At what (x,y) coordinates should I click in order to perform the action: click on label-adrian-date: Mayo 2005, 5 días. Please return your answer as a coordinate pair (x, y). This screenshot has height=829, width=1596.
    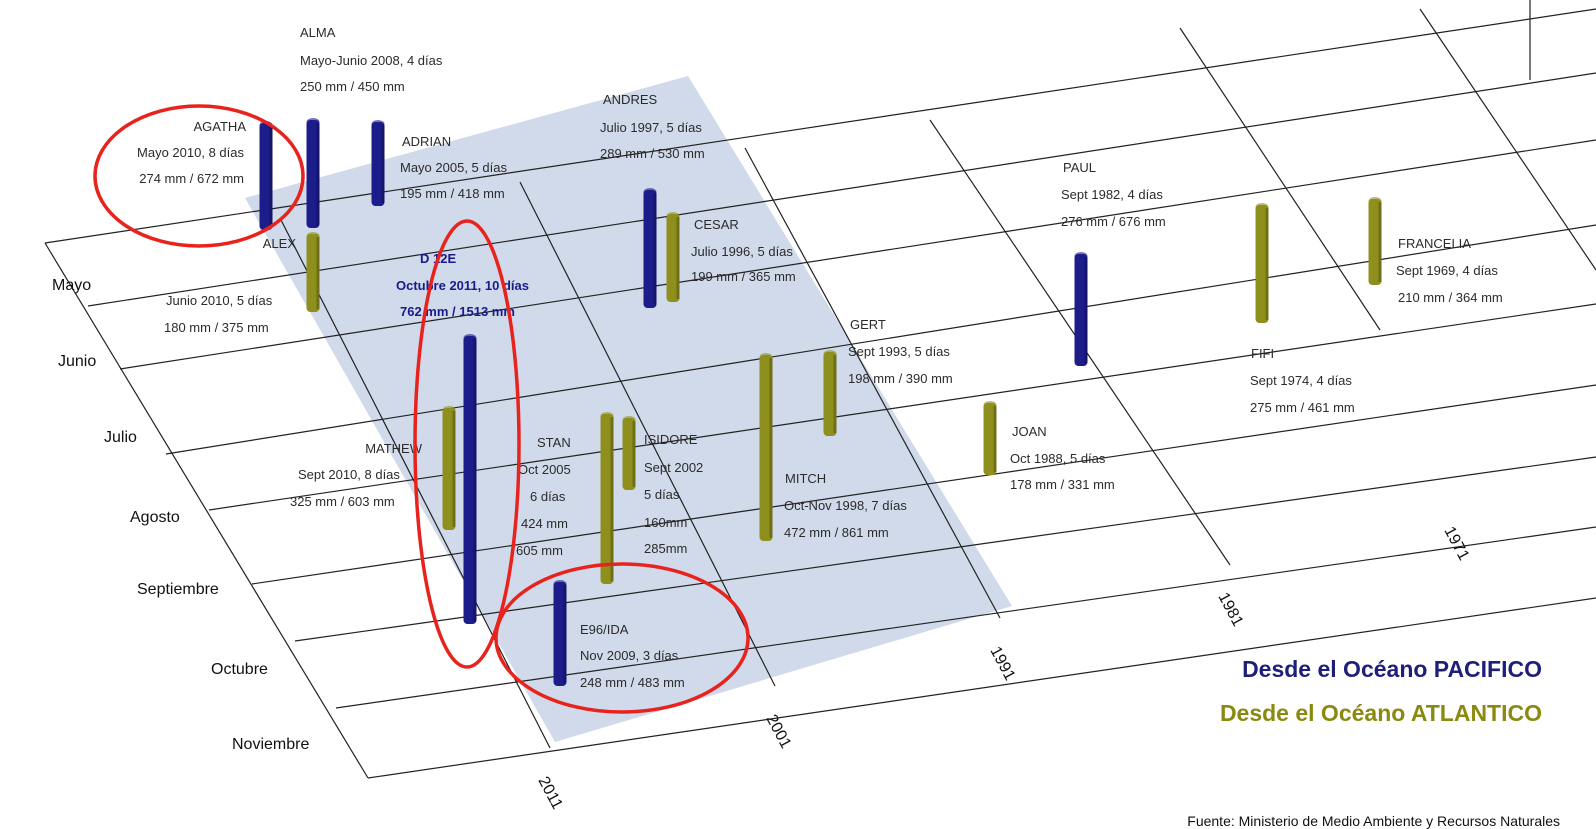
    Looking at the image, I should click on (453, 167).